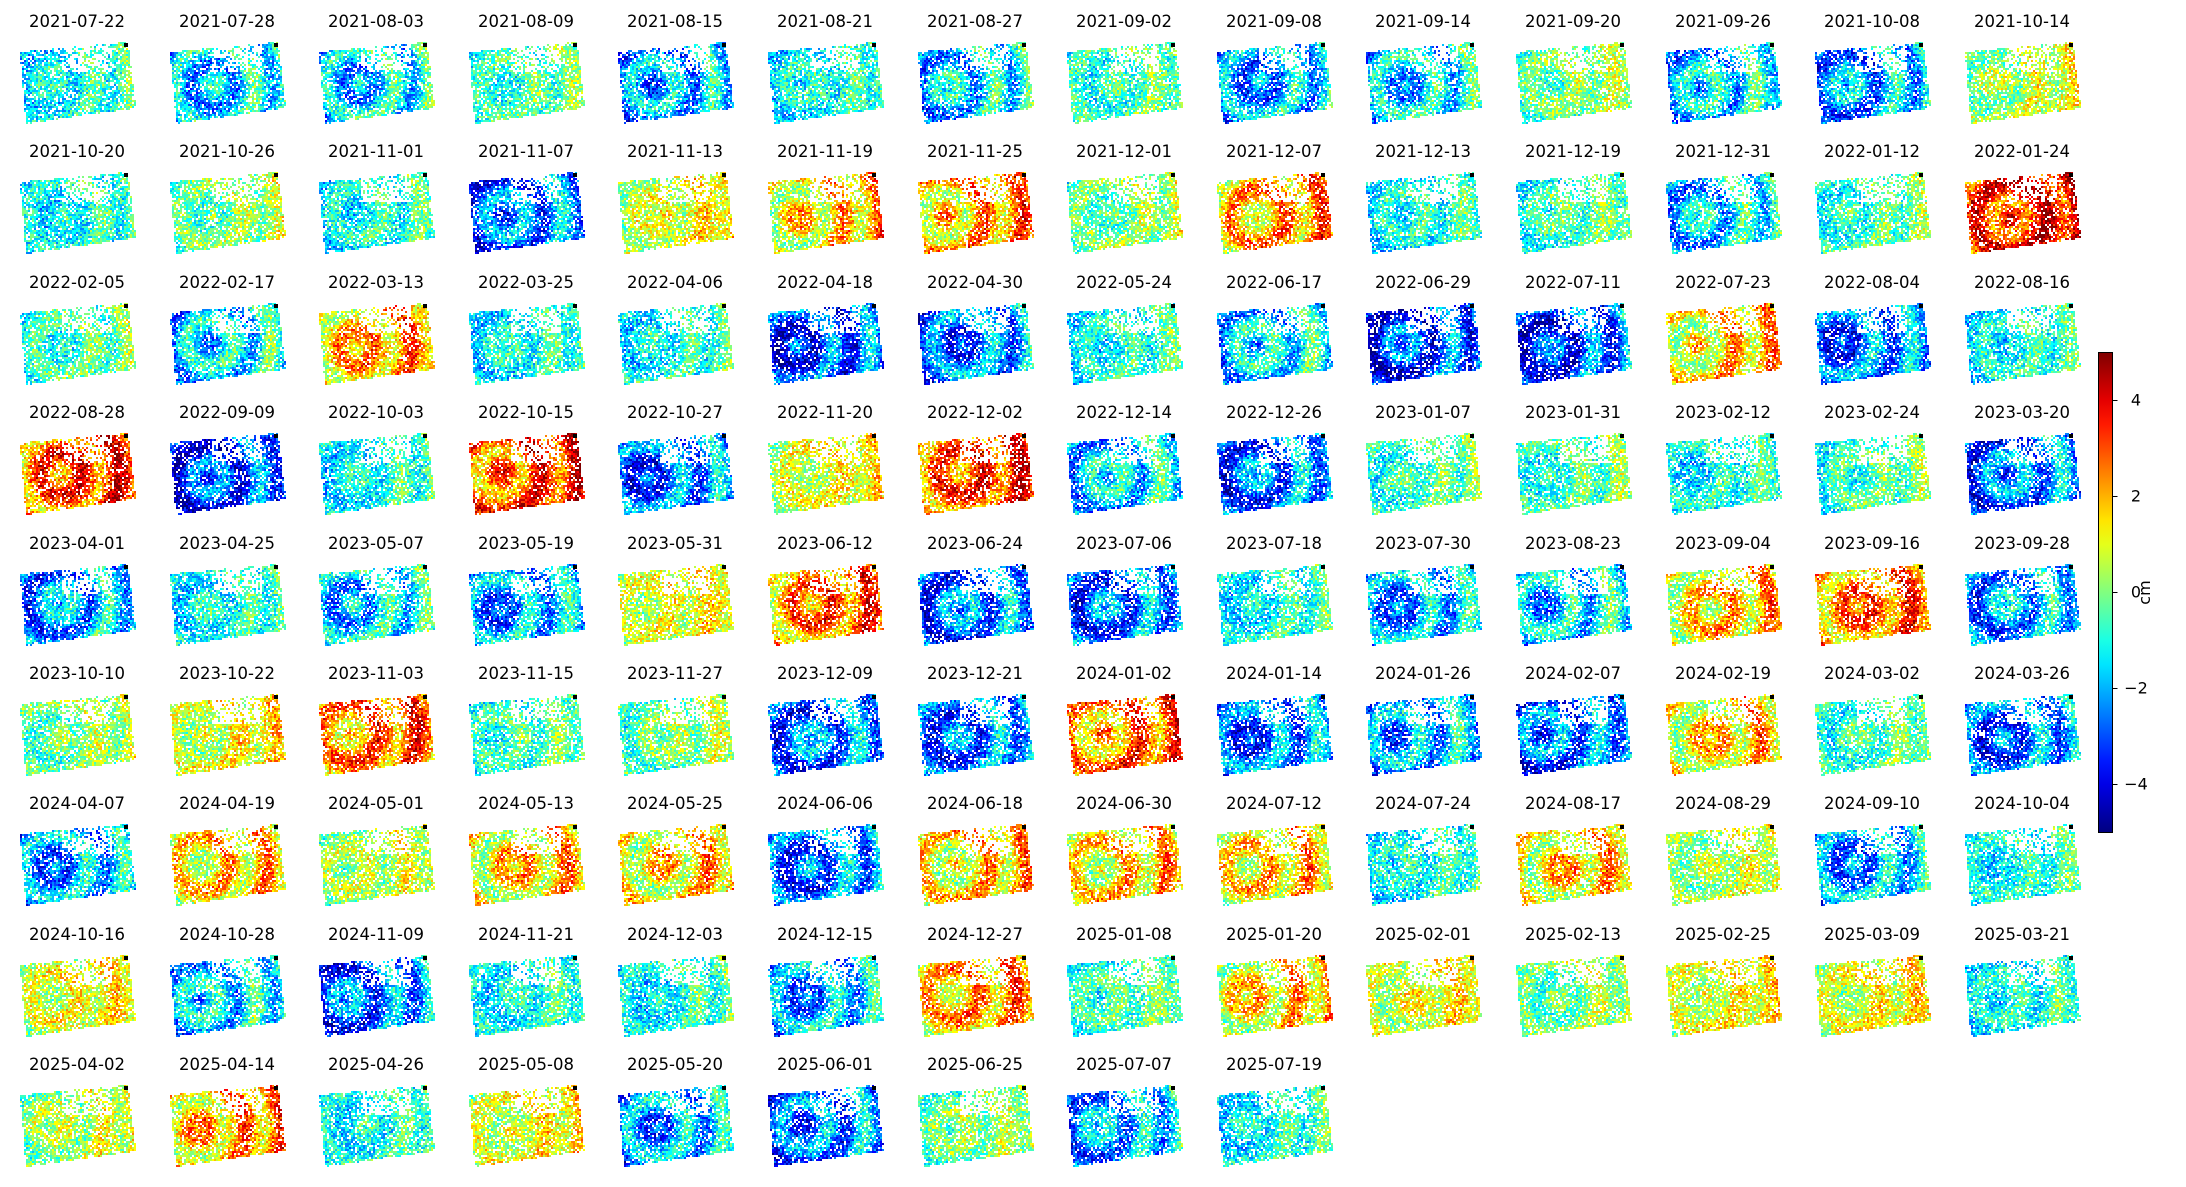 The image size is (2186, 1187). I want to click on panel-2024-10-28: 2024-10-28, so click(227, 990).